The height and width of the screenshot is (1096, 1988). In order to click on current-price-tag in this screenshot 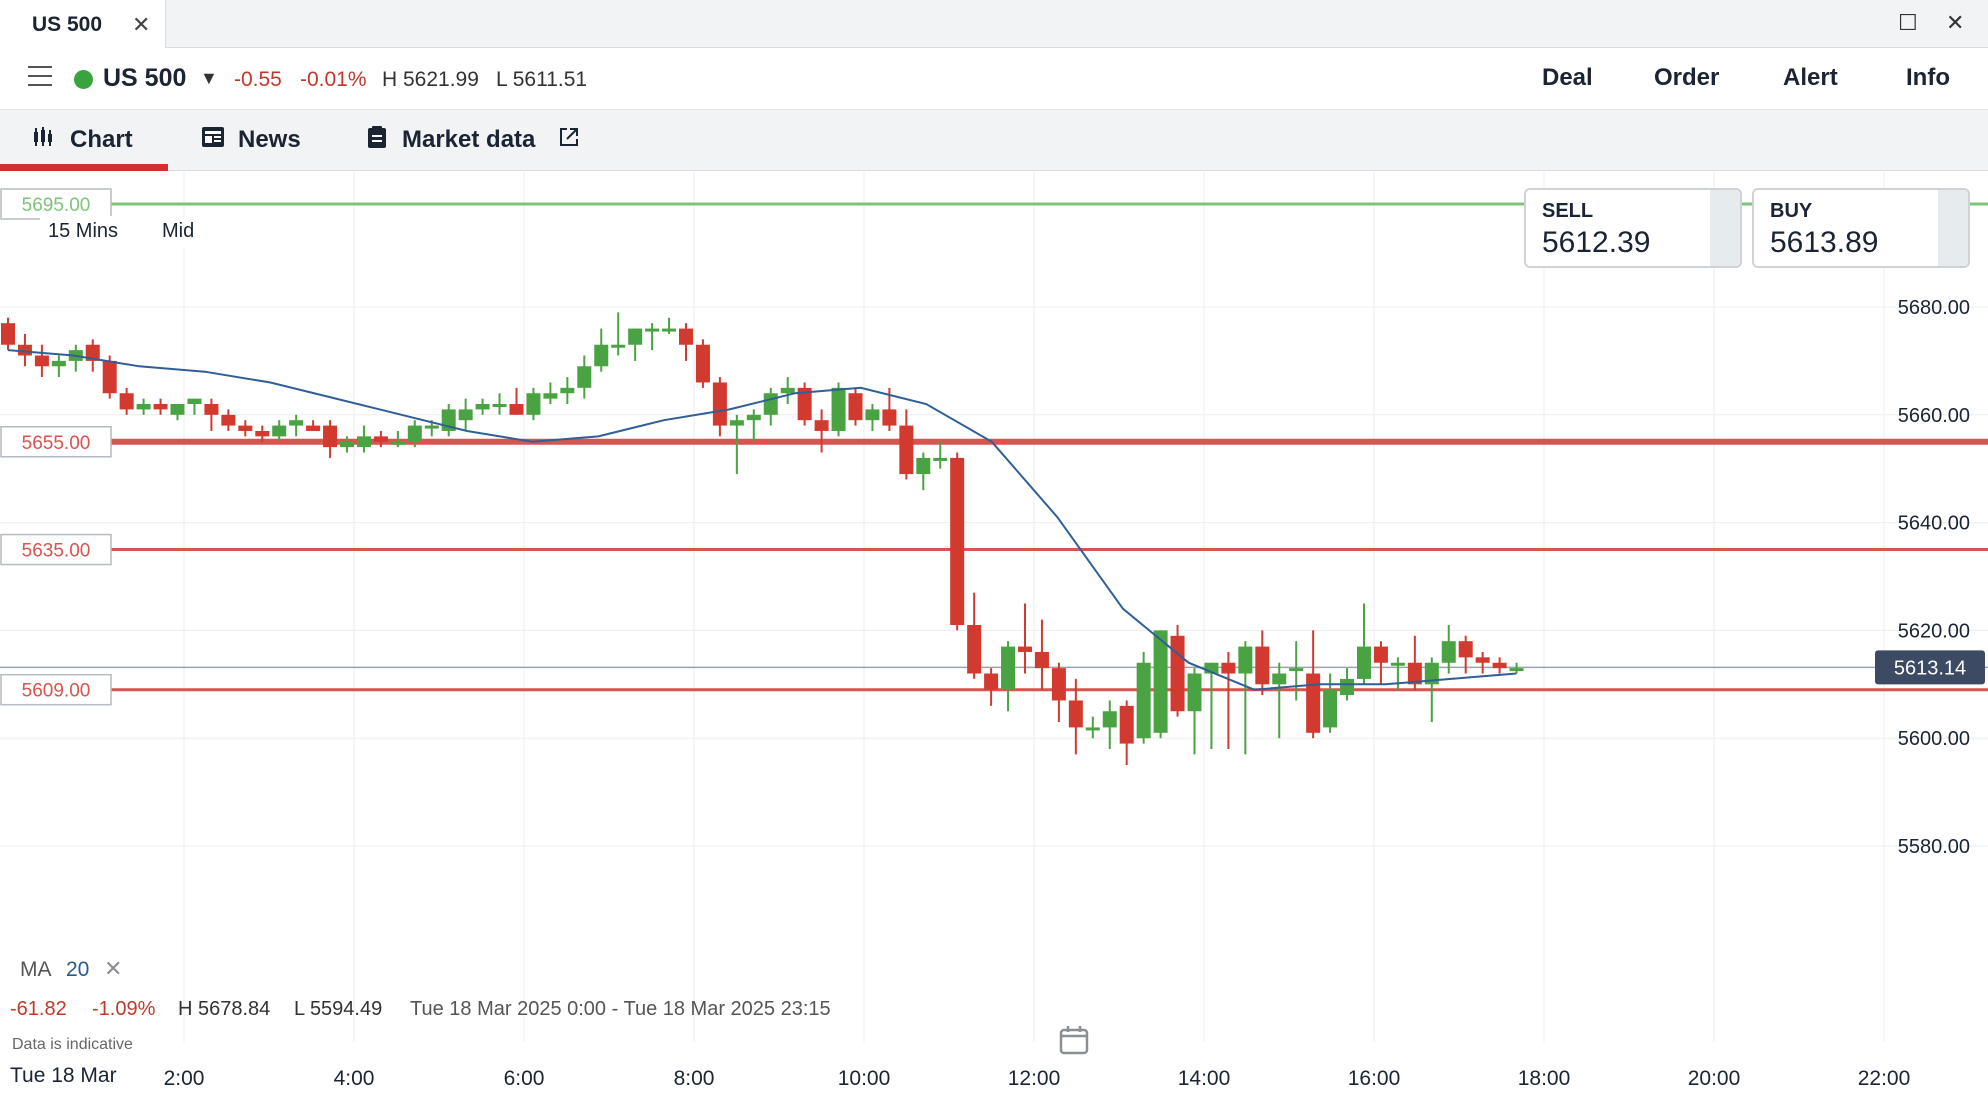, I will do `click(1930, 667)`.